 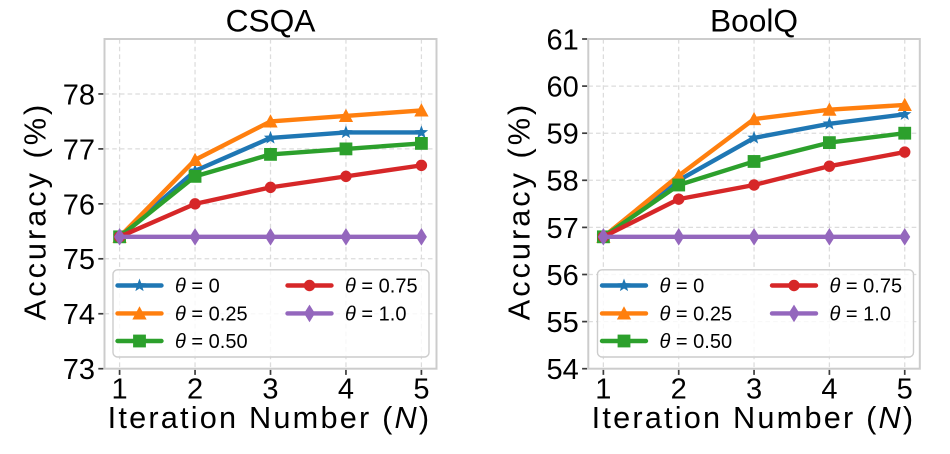 What do you see at coordinates (79, 315) in the screenshot?
I see `svg-text: 74` at bounding box center [79, 315].